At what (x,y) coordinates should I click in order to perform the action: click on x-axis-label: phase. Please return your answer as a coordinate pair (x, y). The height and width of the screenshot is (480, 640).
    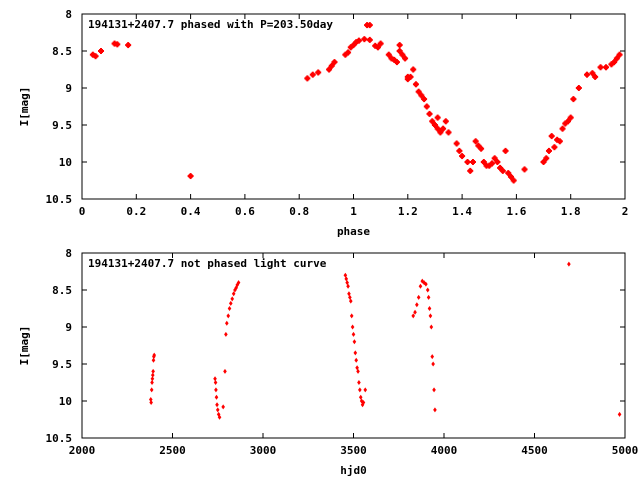
    Looking at the image, I should click on (353, 231).